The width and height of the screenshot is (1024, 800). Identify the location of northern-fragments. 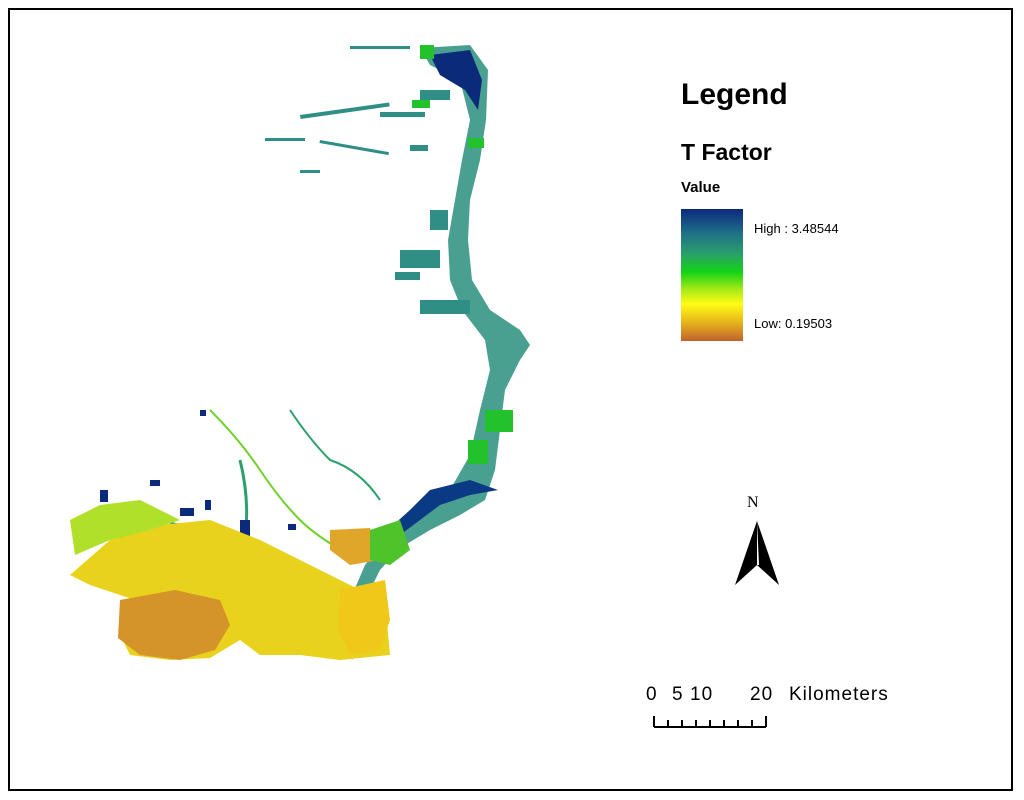
(367, 180).